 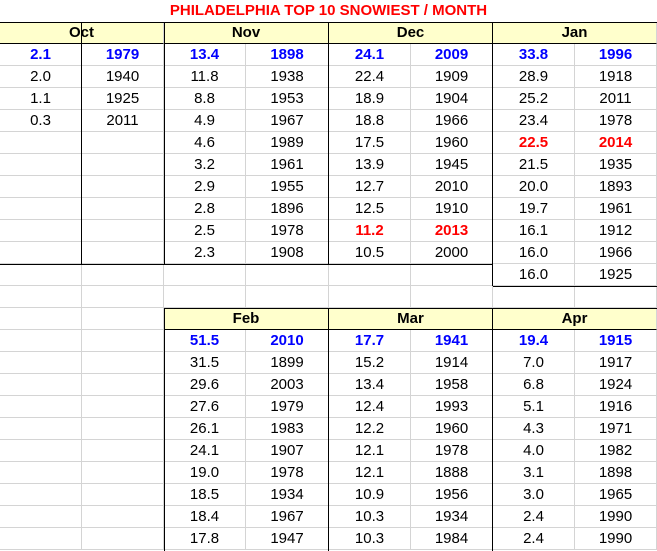 What do you see at coordinates (534, 165) in the screenshot?
I see `snowfall-value: 21.5` at bounding box center [534, 165].